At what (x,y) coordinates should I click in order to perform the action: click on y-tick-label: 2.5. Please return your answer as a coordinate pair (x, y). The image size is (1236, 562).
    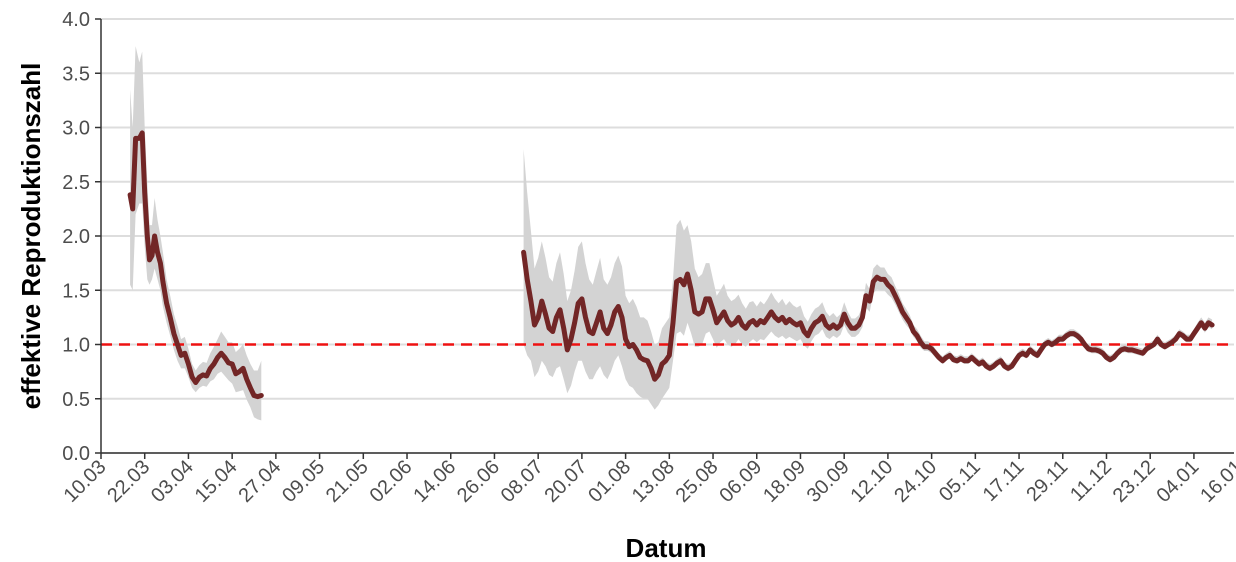
    Looking at the image, I should click on (76, 183).